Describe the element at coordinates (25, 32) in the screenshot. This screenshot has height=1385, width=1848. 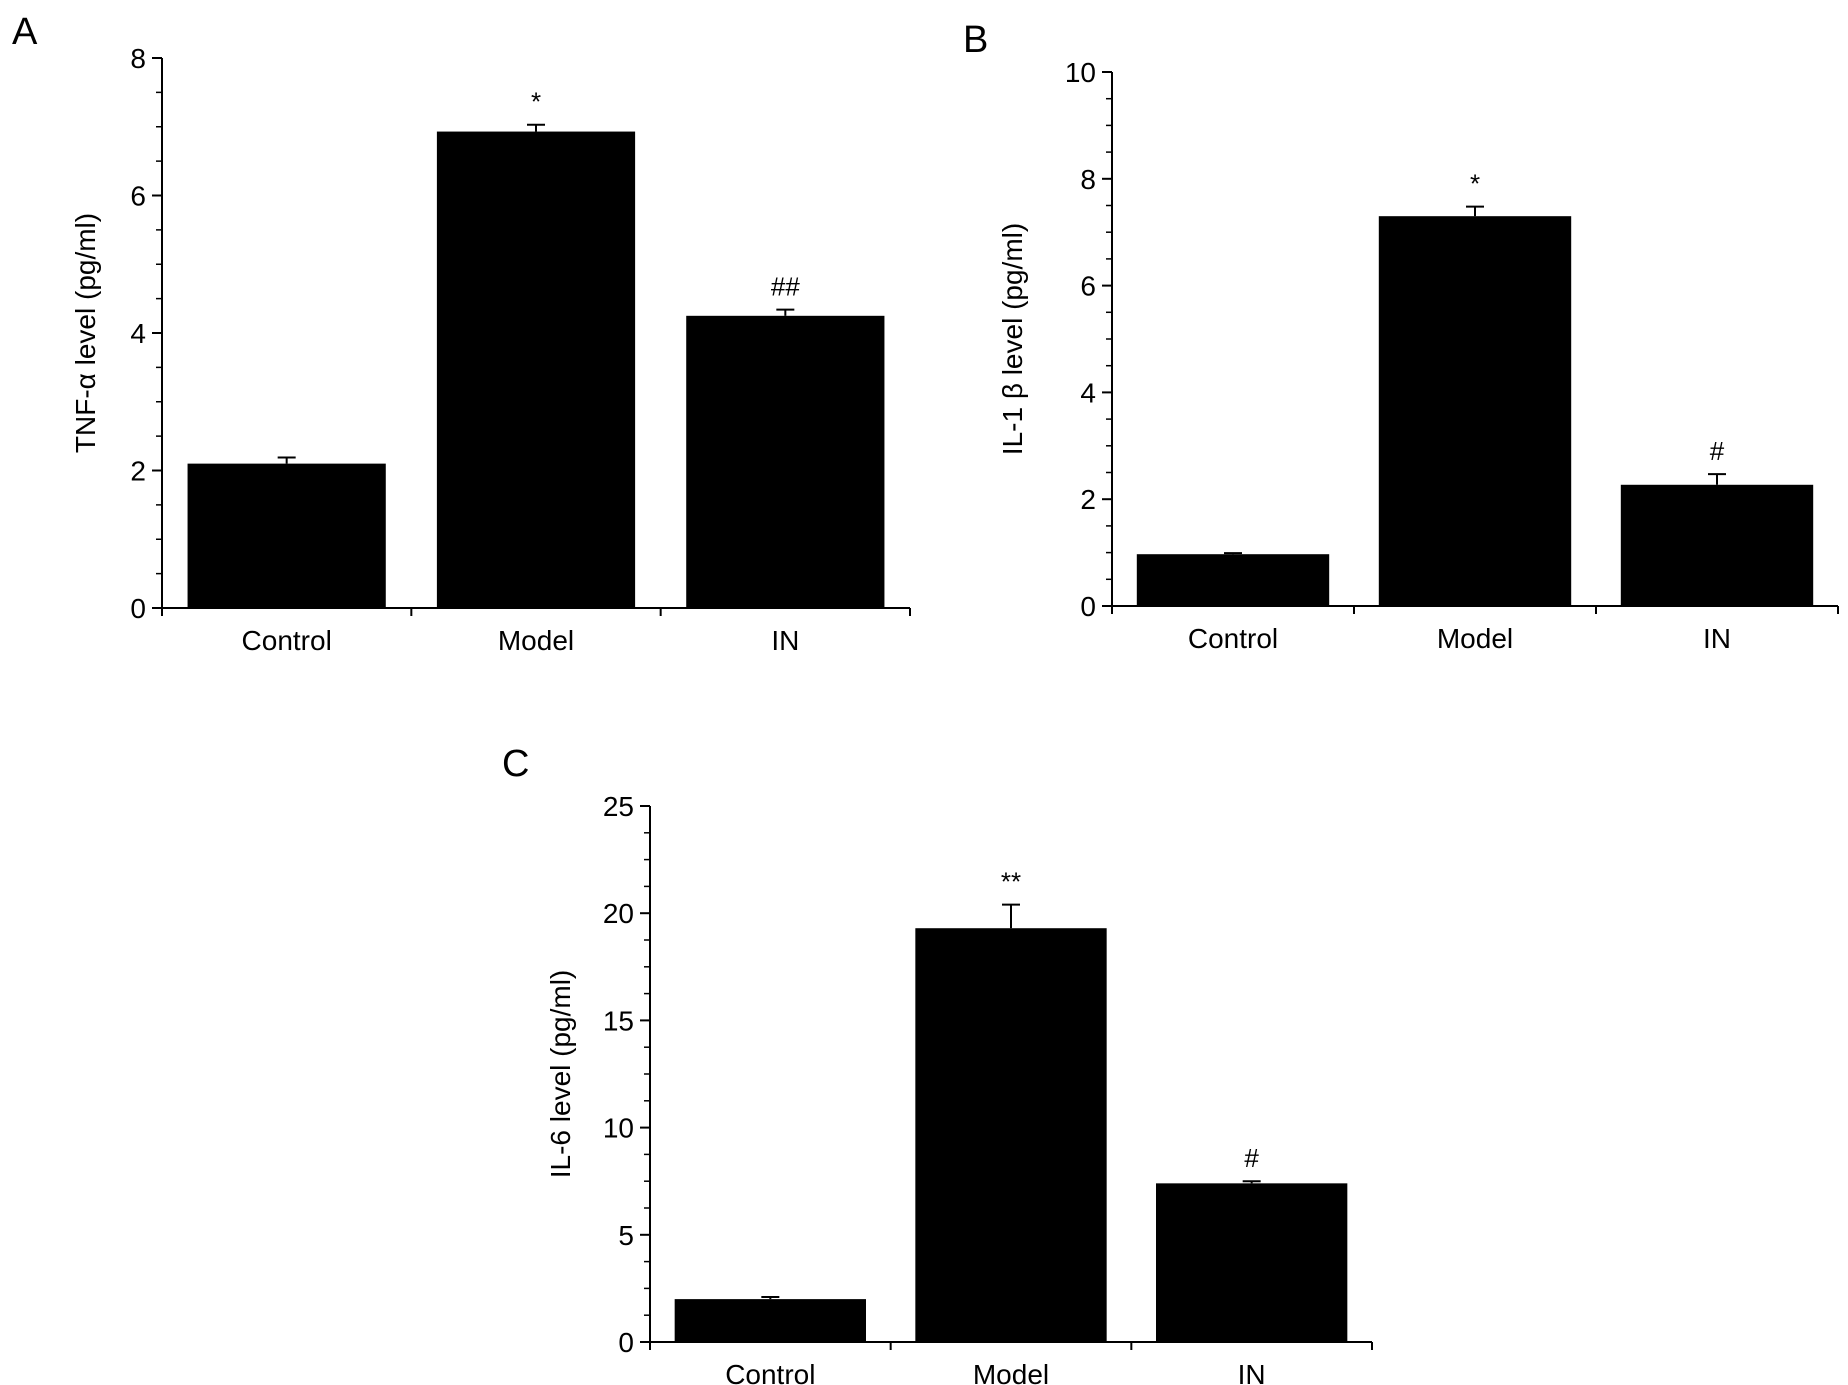
I see `panel-letter: A` at that location.